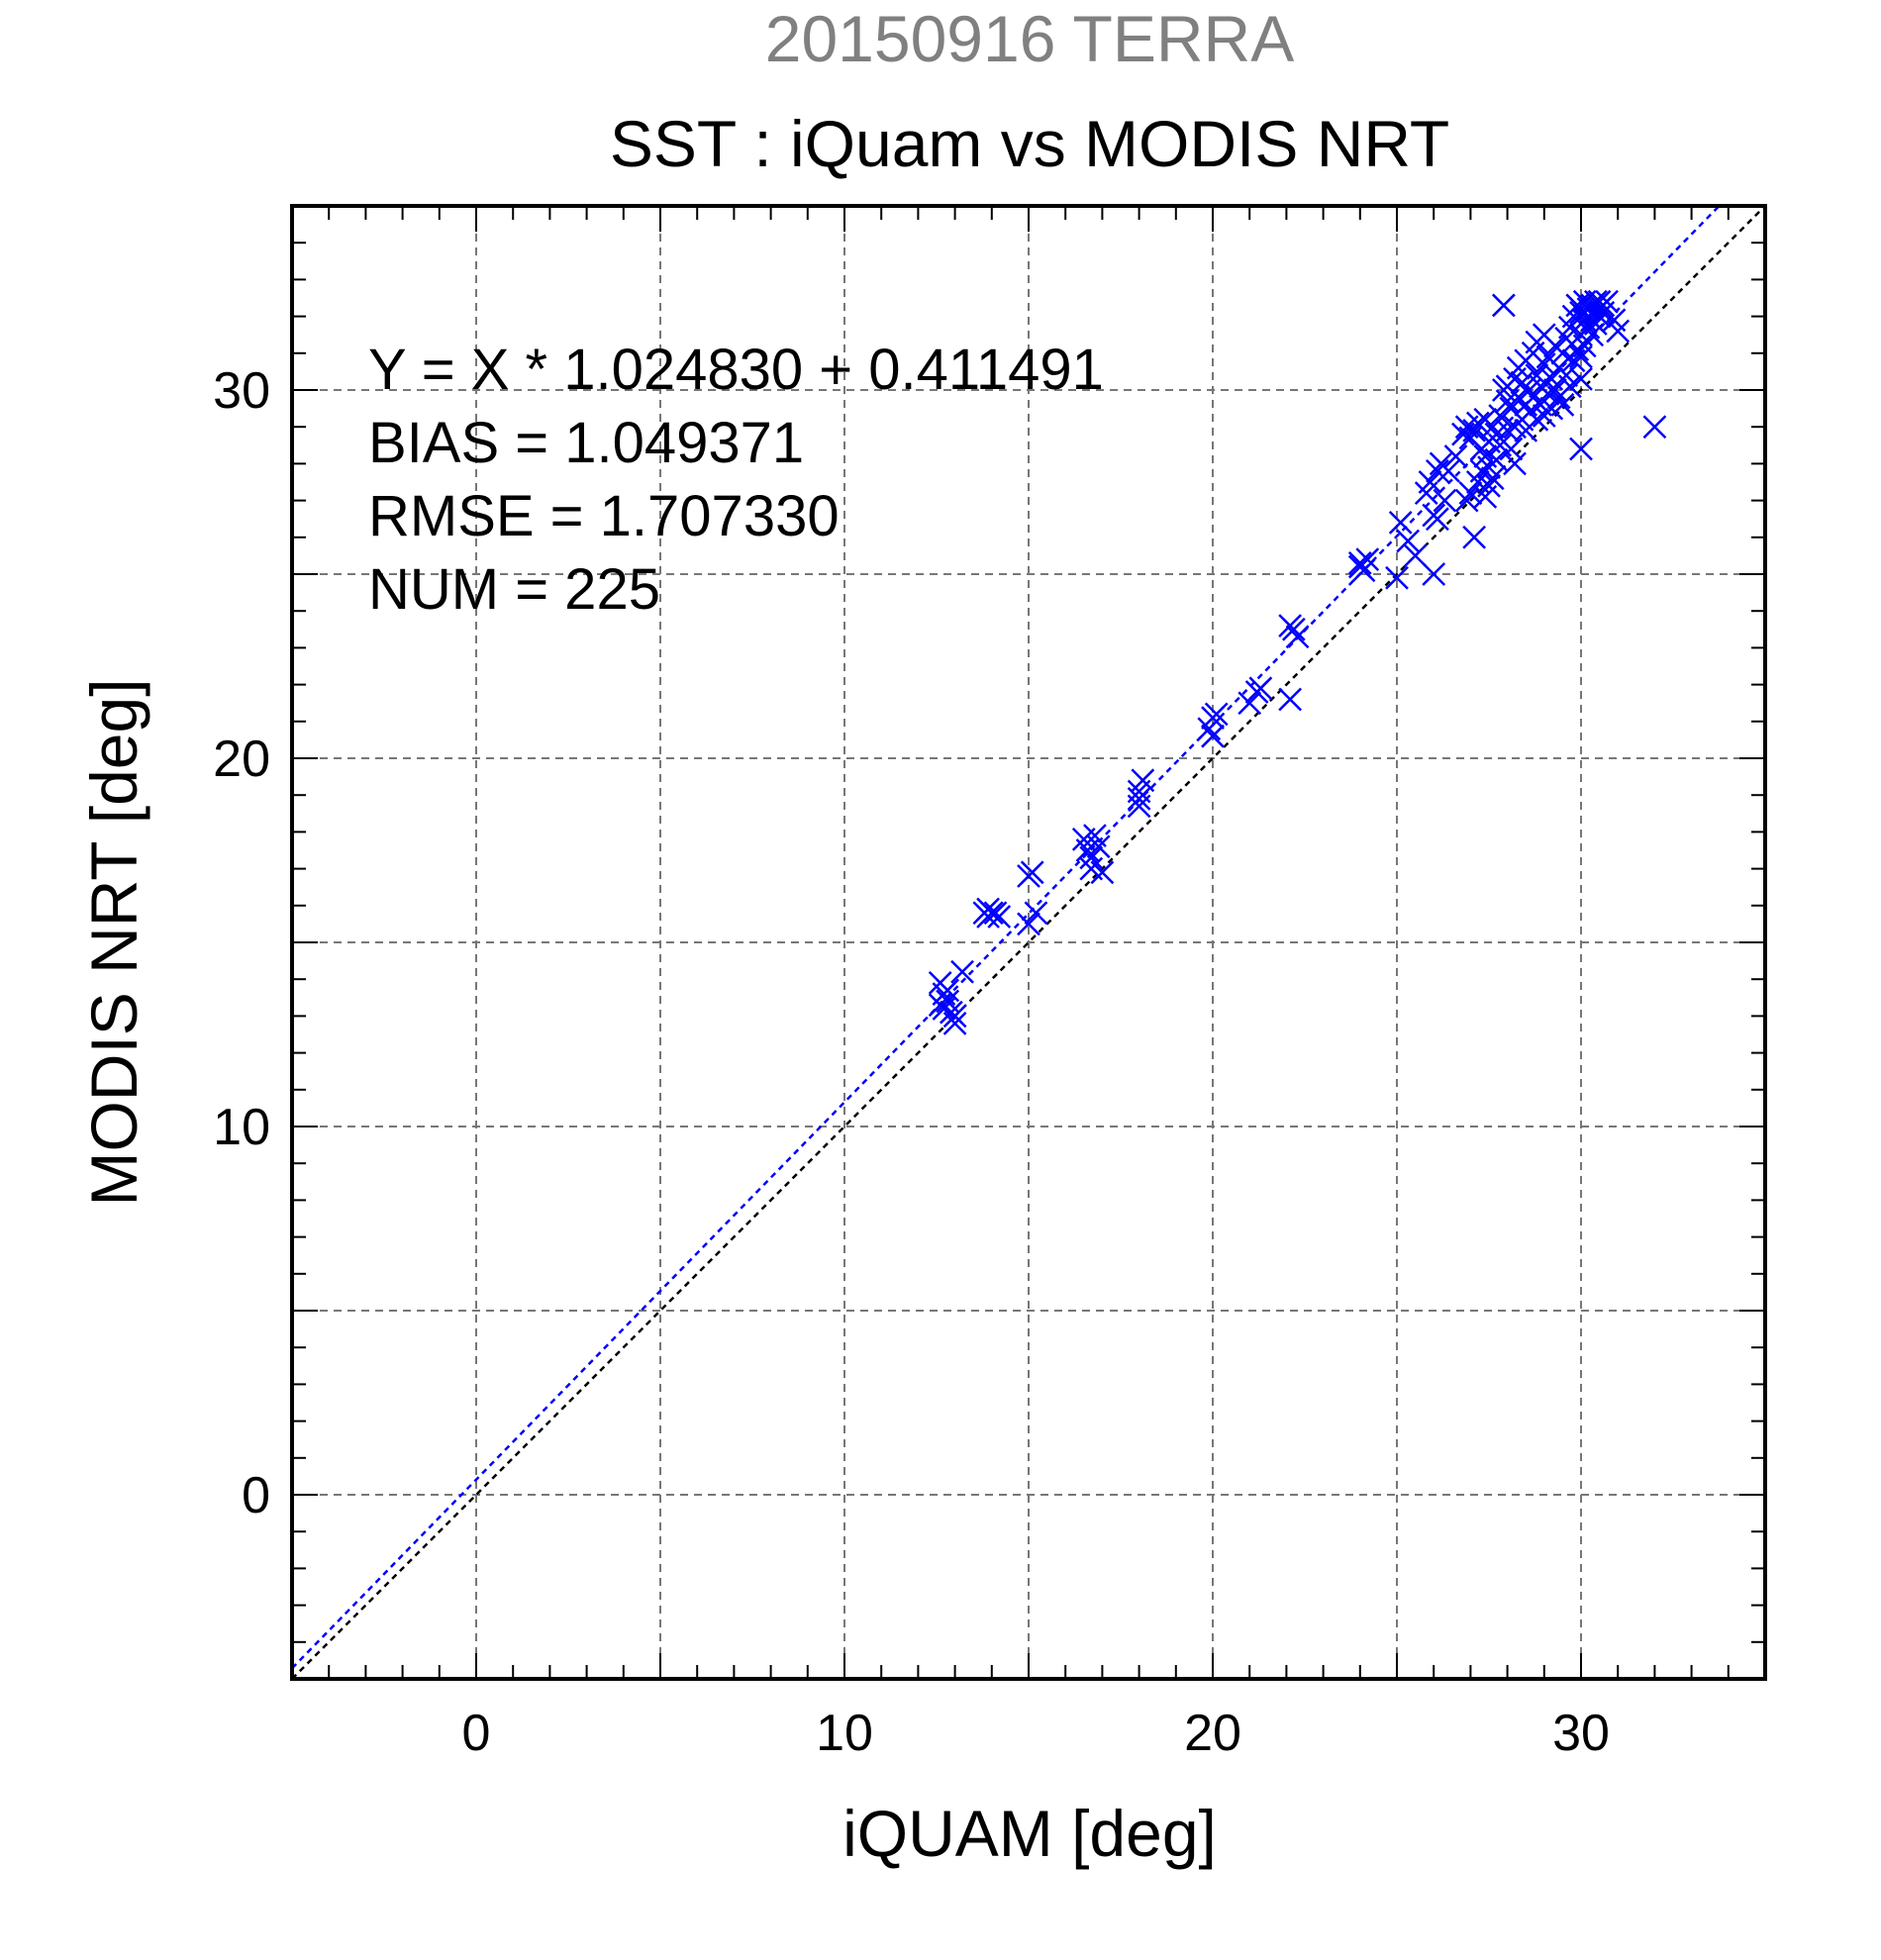 This screenshot has width=1881, height=1960. Describe the element at coordinates (604, 516) in the screenshot. I see `rmse-value: RMSE = 1.707330` at that location.